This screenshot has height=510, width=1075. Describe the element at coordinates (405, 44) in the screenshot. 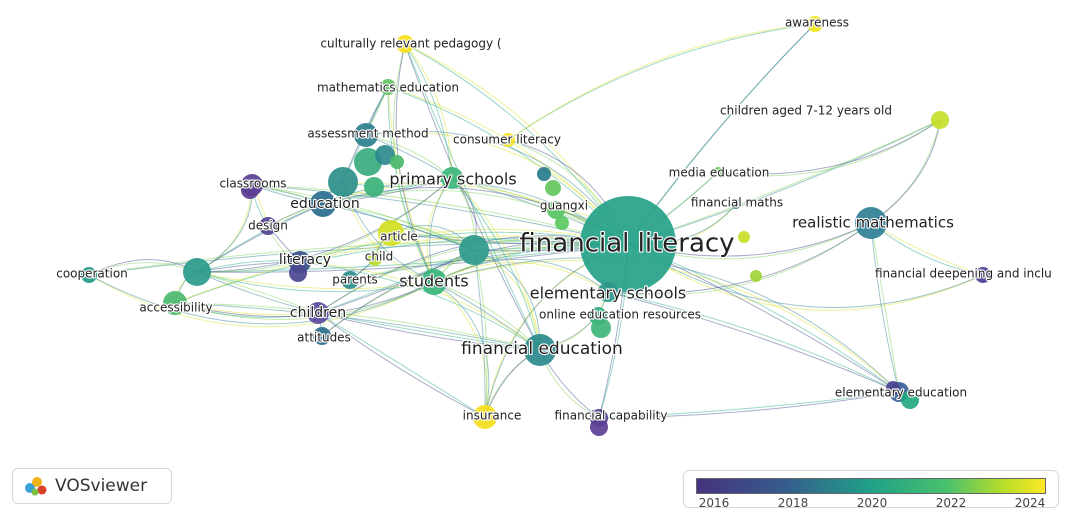

I see `node-culturally-relevant-pedagogy` at that location.